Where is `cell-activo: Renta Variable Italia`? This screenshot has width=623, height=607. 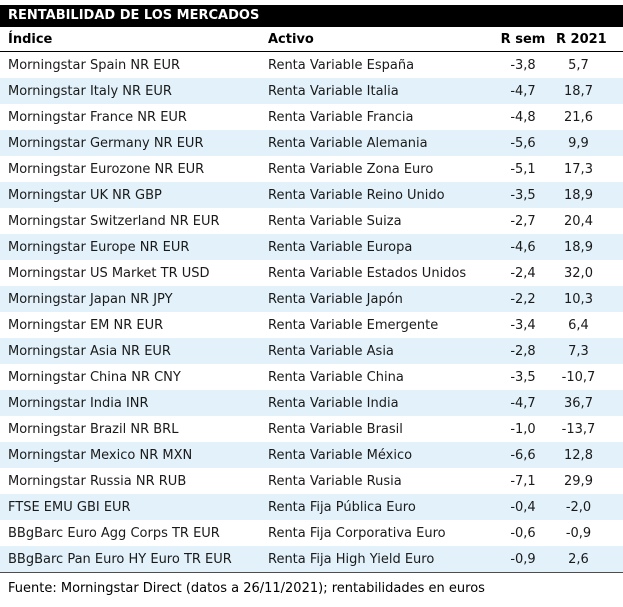 cell-activo: Renta Variable Italia is located at coordinates (333, 91).